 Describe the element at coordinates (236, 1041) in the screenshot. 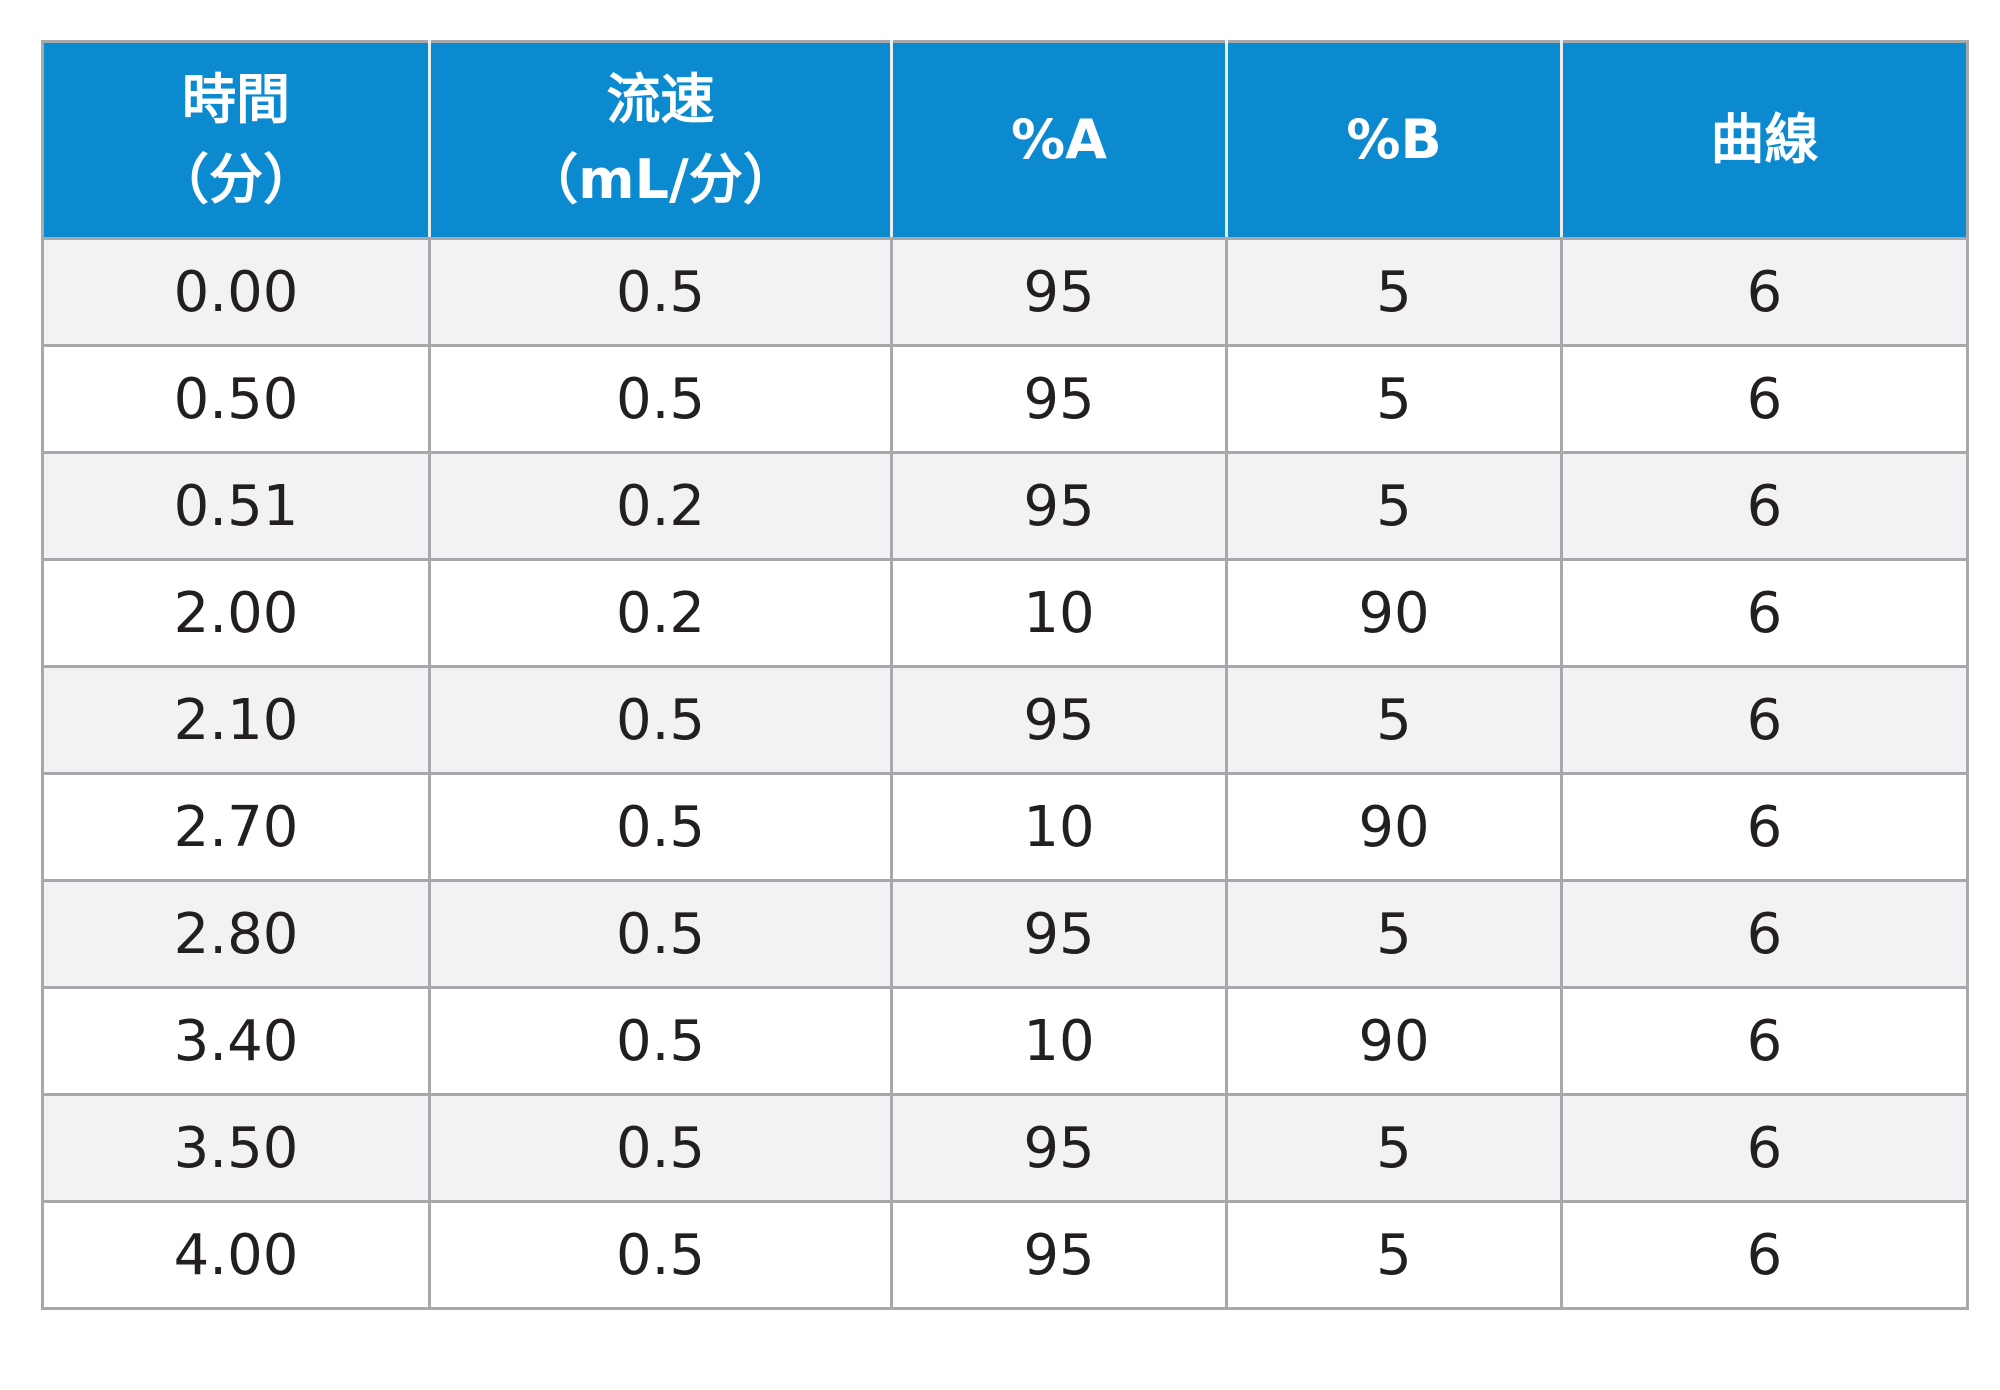

I see `cell-time: 3.40` at that location.